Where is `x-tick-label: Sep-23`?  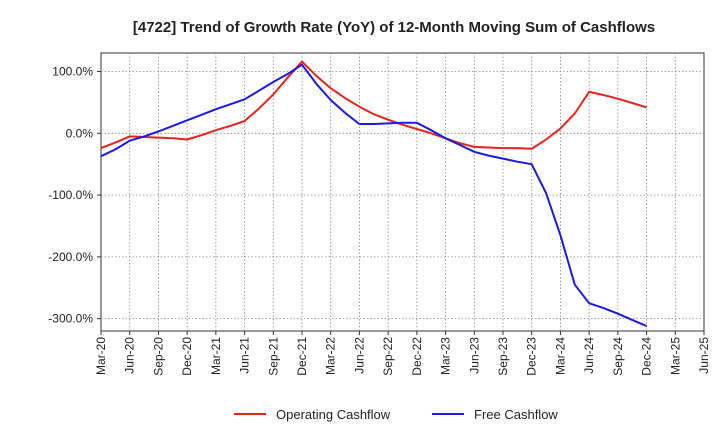
x-tick-label: Sep-23 is located at coordinates (503, 356).